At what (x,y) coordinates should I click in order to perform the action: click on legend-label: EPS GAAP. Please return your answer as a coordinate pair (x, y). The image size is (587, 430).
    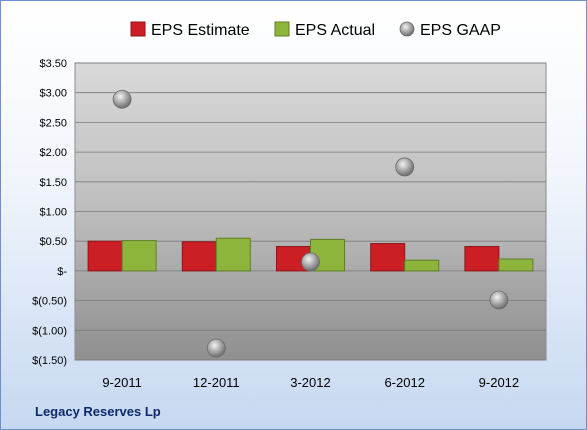
    Looking at the image, I should click on (460, 30).